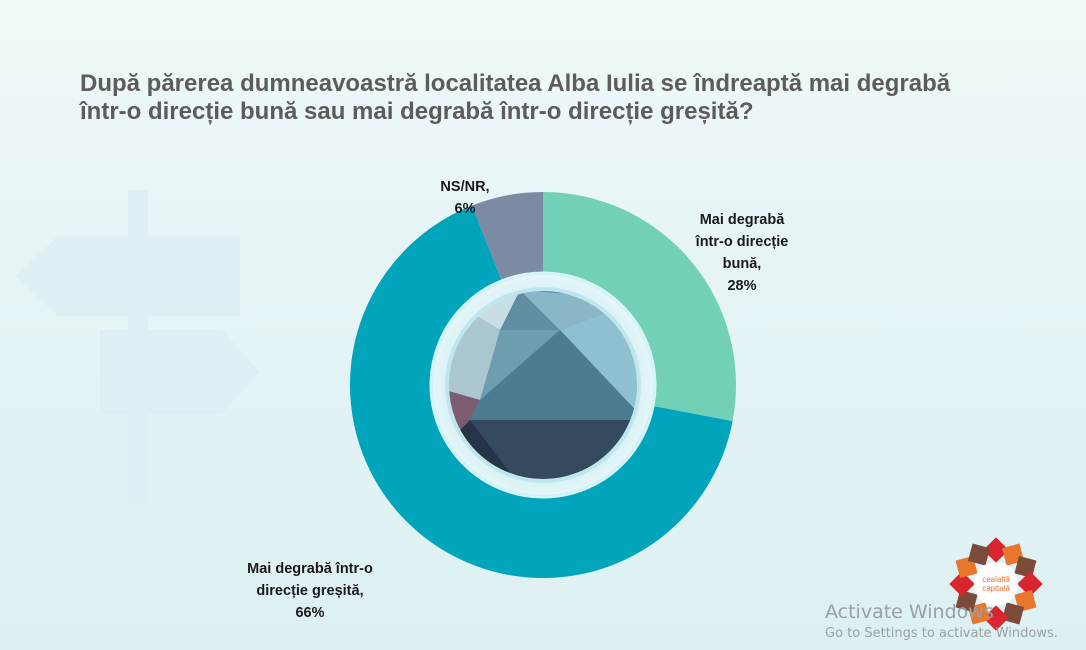 Image resolution: width=1086 pixels, height=650 pixels. I want to click on cealalta-capitala-logo: cealaltă capitală, so click(996, 584).